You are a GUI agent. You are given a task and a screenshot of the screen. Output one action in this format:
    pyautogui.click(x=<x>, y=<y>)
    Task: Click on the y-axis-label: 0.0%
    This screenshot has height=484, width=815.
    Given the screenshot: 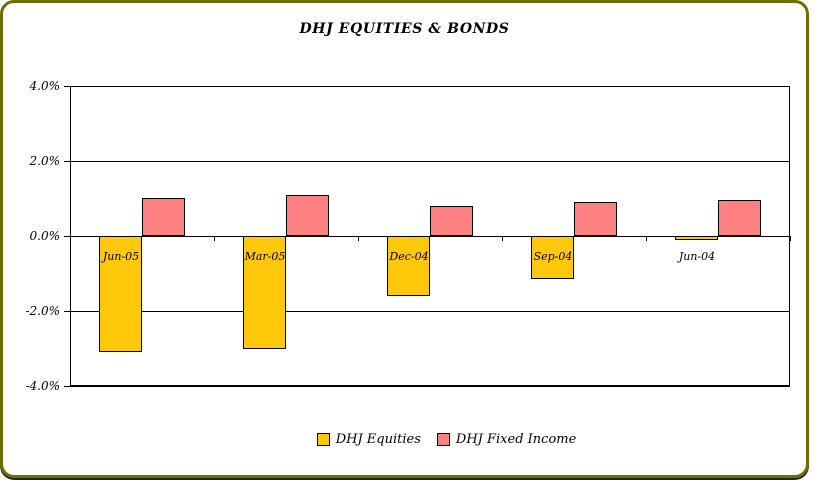 What is the action you would take?
    pyautogui.click(x=45, y=236)
    